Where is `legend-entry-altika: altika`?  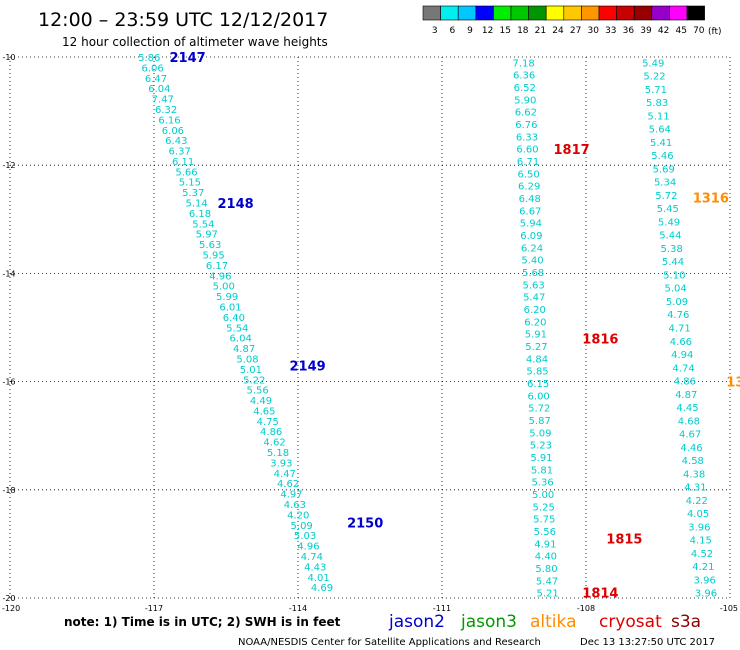 legend-entry-altika: altika is located at coordinates (553, 622).